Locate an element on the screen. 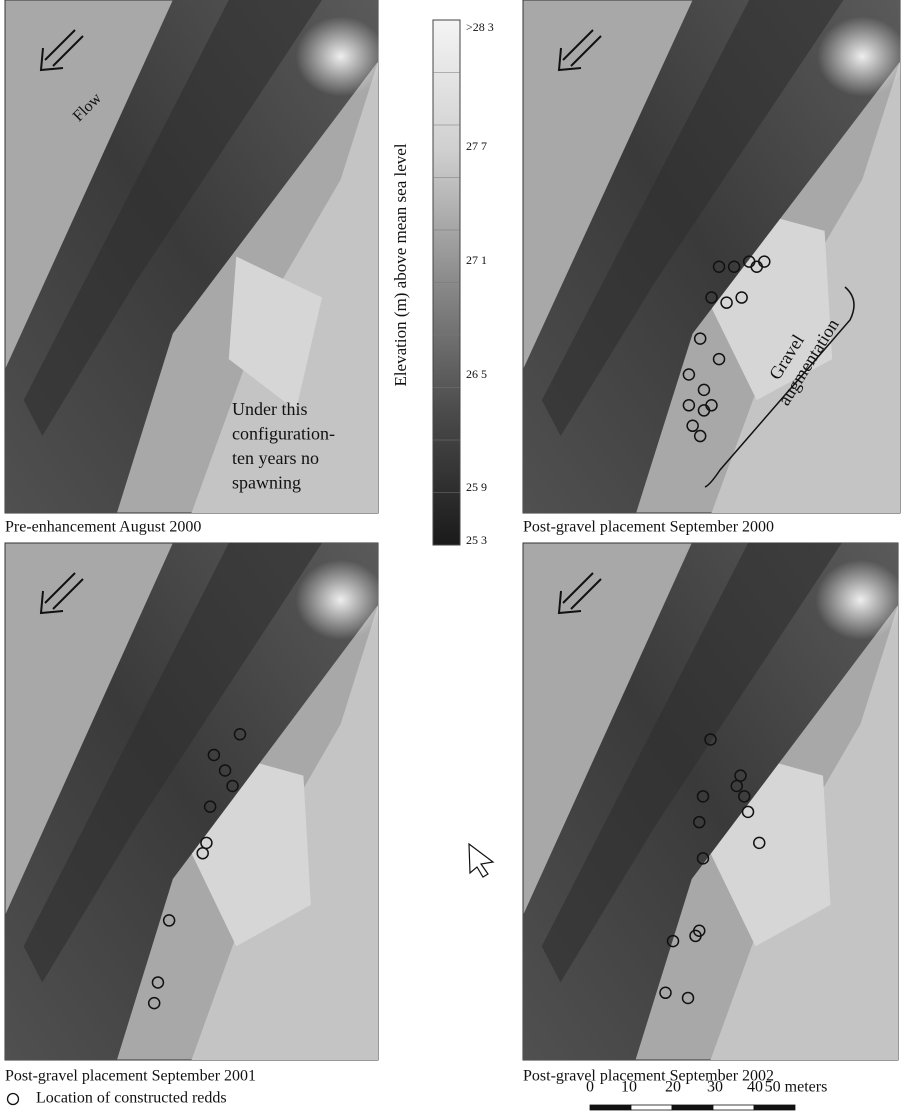 This screenshot has width=902, height=1115. gravel-bracket is located at coordinates (779, 387).